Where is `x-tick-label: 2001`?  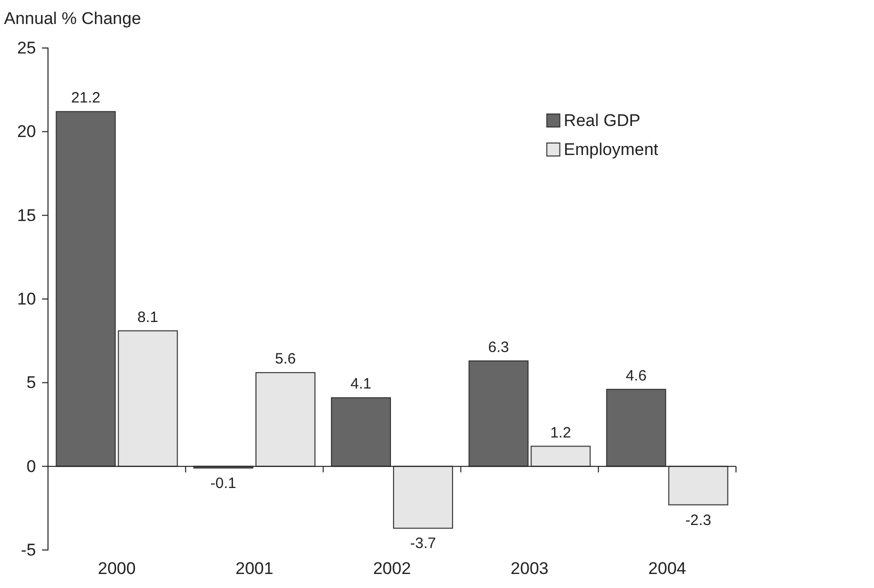
x-tick-label: 2001 is located at coordinates (254, 568).